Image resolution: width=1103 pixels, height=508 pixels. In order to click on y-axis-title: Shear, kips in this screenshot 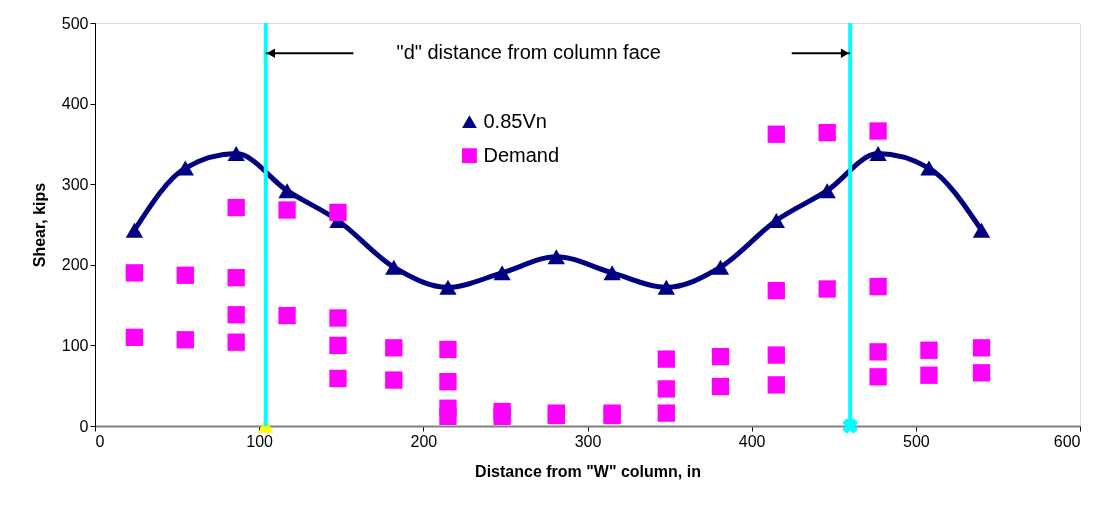, I will do `click(39, 225)`.